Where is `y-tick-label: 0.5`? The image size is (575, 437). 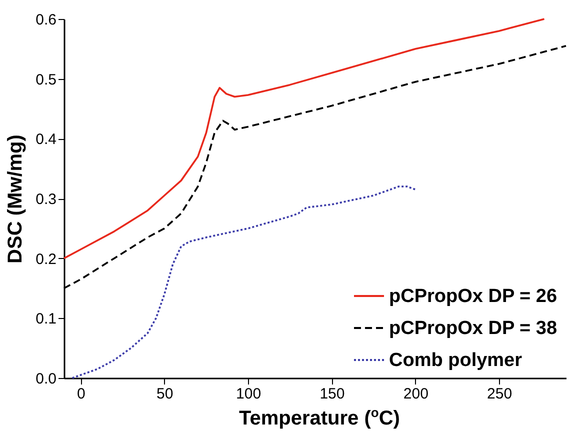 y-tick-label: 0.5 is located at coordinates (46, 79).